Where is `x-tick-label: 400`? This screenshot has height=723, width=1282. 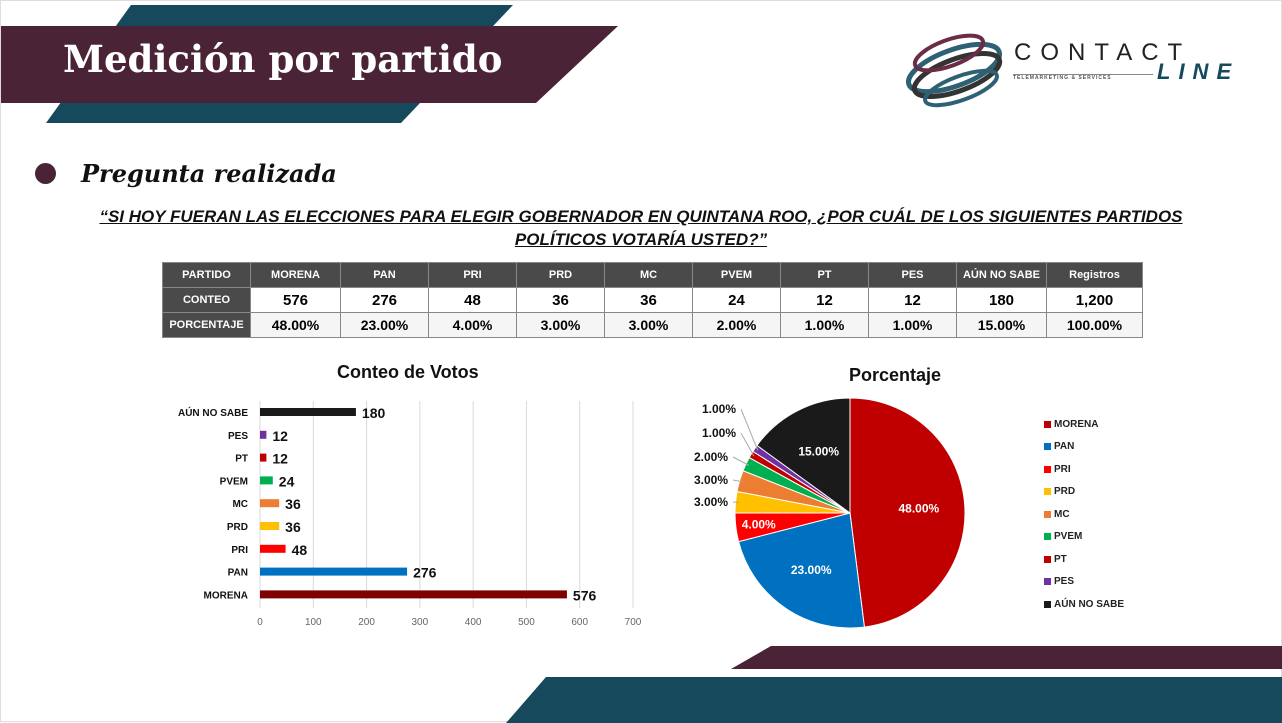 x-tick-label: 400 is located at coordinates (473, 622).